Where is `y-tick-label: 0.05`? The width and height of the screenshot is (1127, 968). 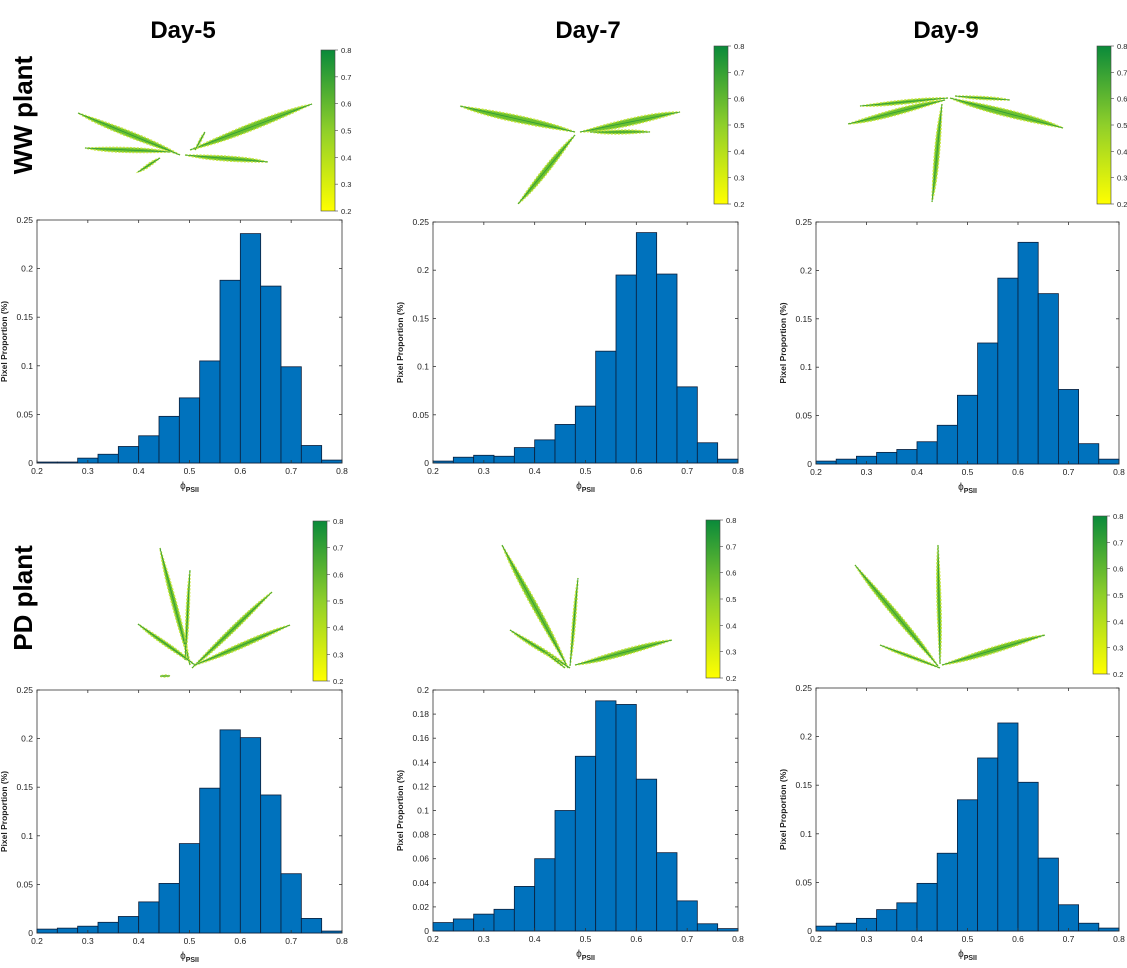 y-tick-label: 0.05 is located at coordinates (803, 882).